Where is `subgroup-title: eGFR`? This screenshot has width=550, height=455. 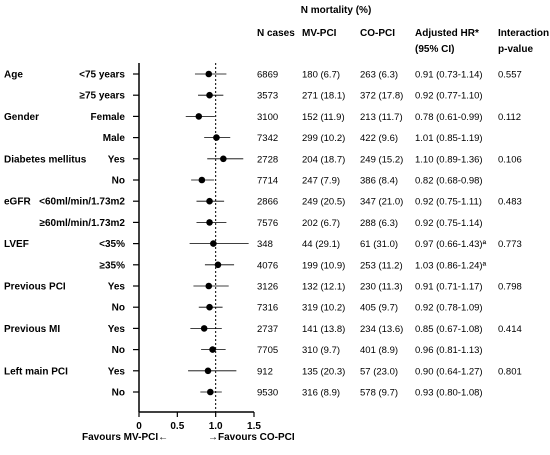 subgroup-title: eGFR is located at coordinates (17, 202).